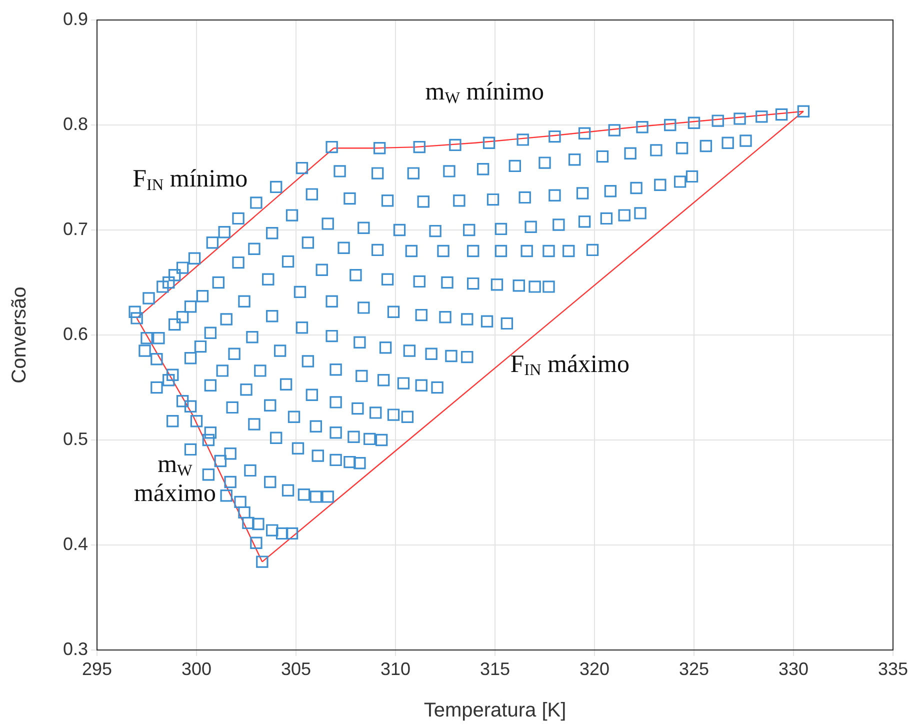 This screenshot has width=915, height=727. Describe the element at coordinates (75, 18) in the screenshot. I see `y-tick-label: 0.9` at that location.